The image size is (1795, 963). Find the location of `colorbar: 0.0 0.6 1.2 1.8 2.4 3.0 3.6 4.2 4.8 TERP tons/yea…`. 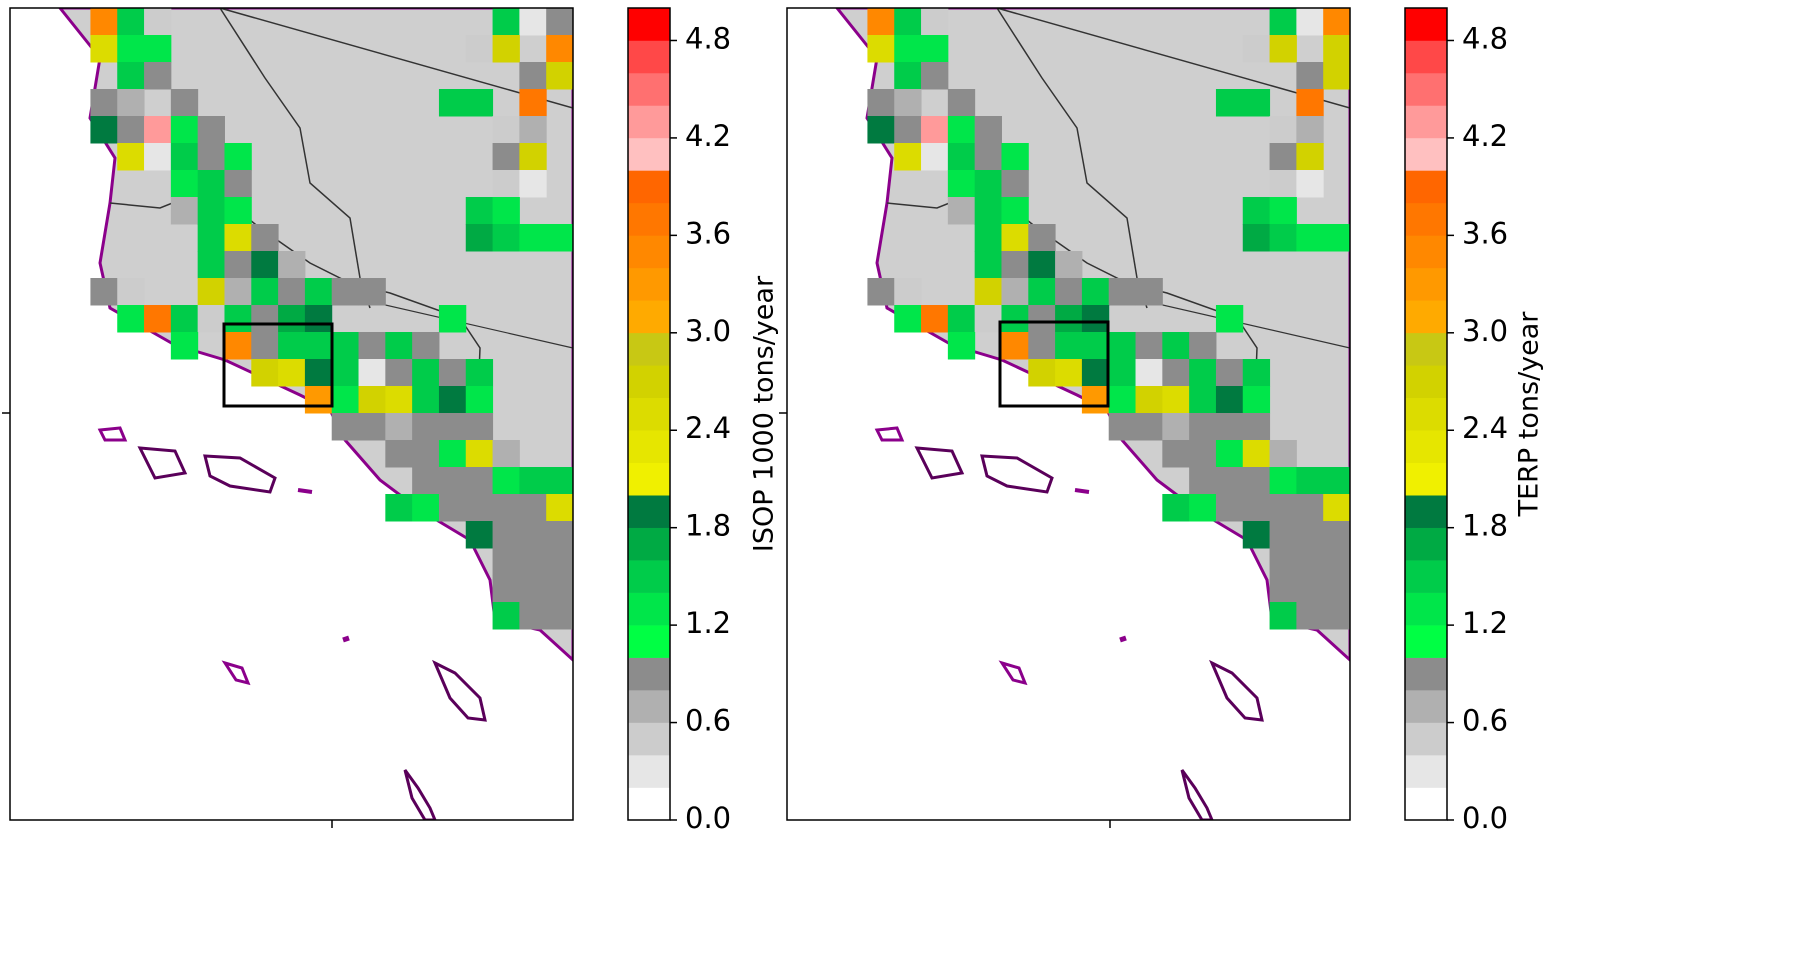

colorbar: 0.0 0.6 1.2 1.8 2.4 3.0 3.6 4.2 4.8 TERP tons/yea… is located at coordinates (1474, 421).